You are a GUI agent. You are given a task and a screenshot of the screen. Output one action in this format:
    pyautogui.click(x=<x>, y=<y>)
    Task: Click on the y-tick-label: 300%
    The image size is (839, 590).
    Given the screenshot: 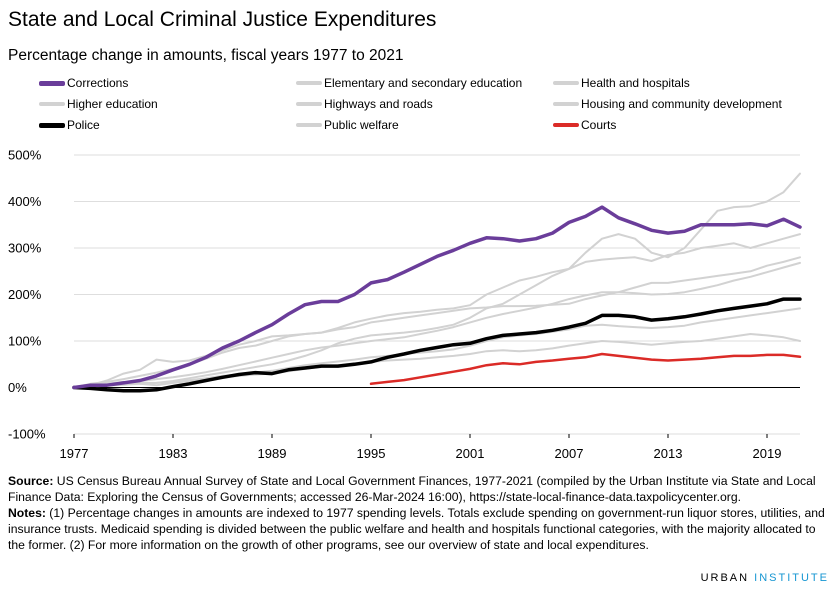 What is the action you would take?
    pyautogui.click(x=25, y=248)
    